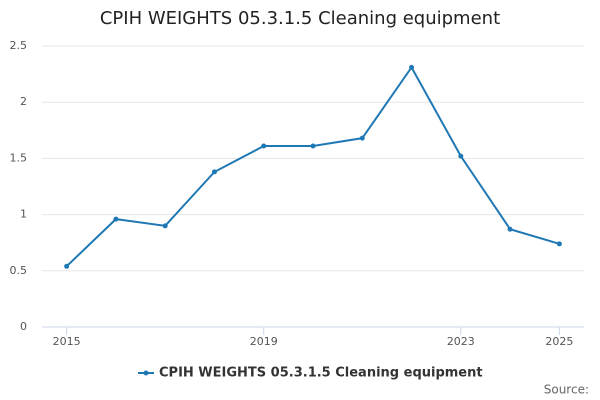  Describe the element at coordinates (67, 341) in the screenshot. I see `x-tick-label: 2015` at that location.